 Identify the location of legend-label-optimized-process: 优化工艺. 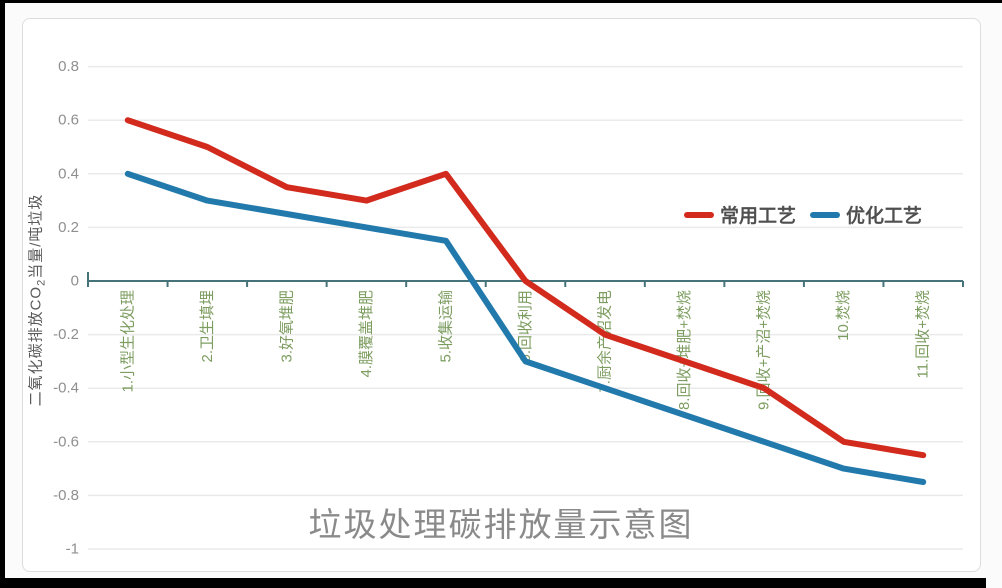
(884, 216).